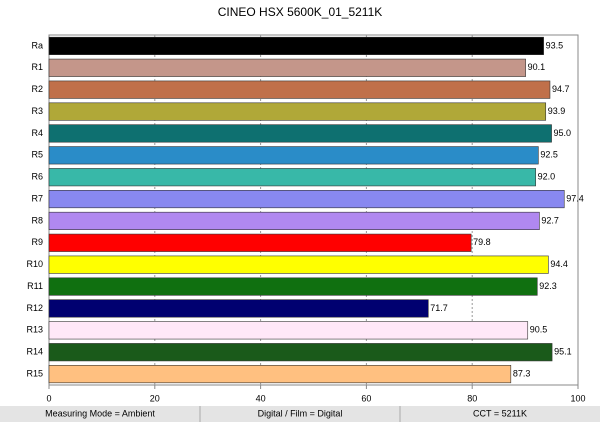  I want to click on y-tick-label: R2, so click(37, 89).